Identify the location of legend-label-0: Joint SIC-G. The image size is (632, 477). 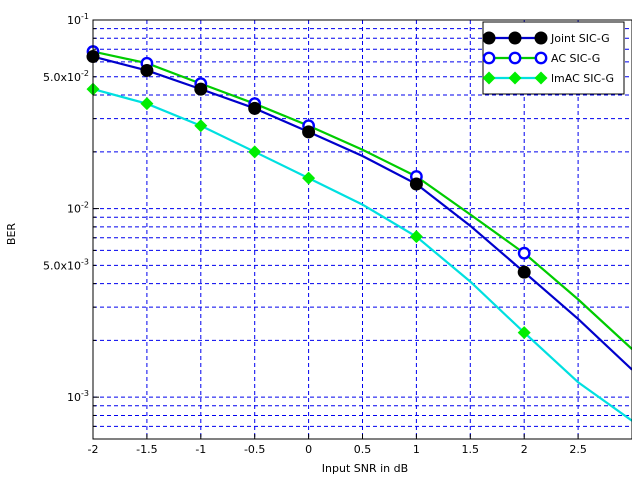
(580, 38).